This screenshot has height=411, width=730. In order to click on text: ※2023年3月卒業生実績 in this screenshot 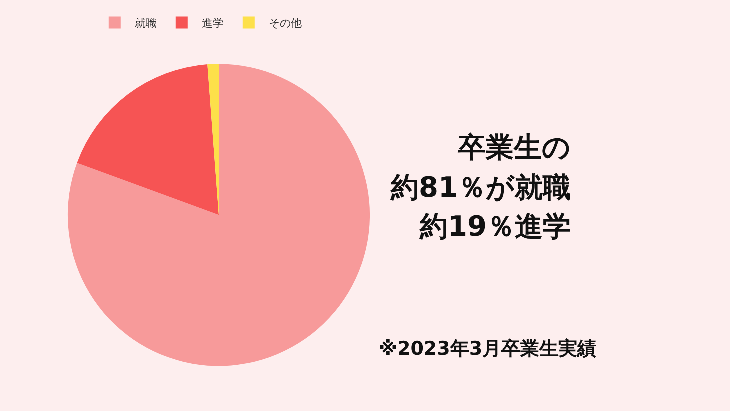, I will do `click(488, 349)`.